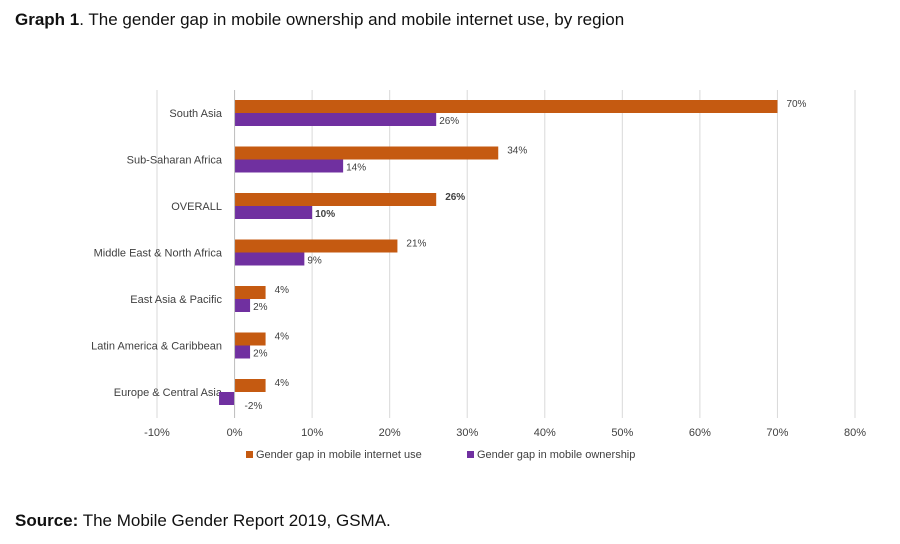  What do you see at coordinates (700, 433) in the screenshot?
I see `x-tick-label: 60%` at bounding box center [700, 433].